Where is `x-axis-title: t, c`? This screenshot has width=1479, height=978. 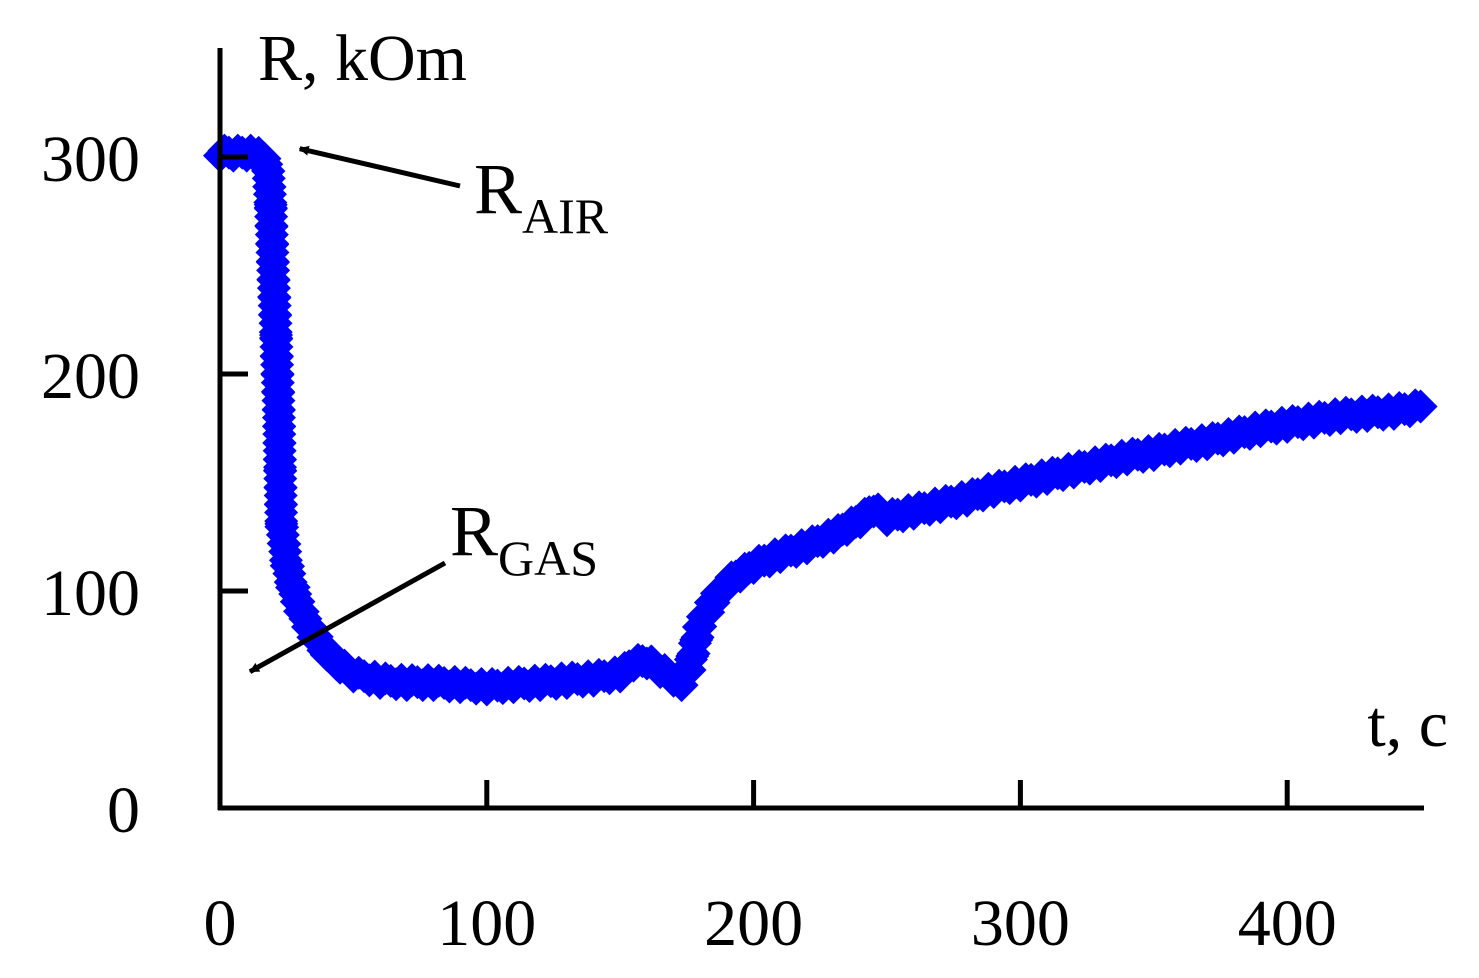 x-axis-title: t, c is located at coordinates (1407, 724).